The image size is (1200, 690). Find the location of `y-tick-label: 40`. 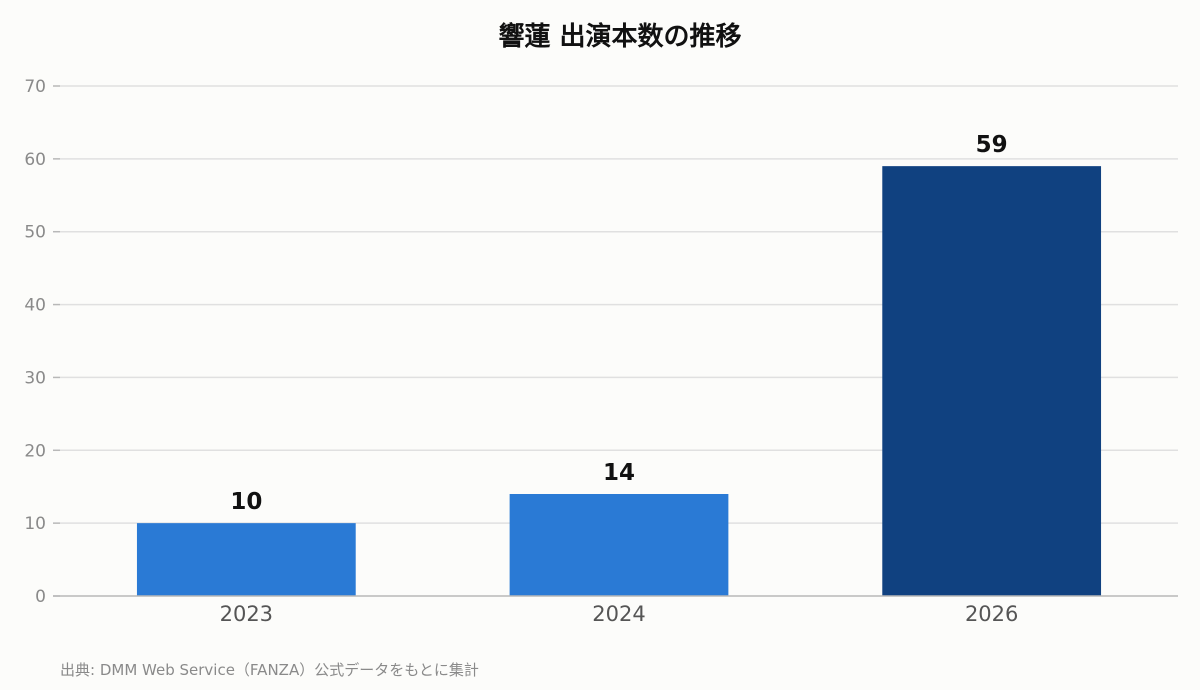

y-tick-label: 40 is located at coordinates (35, 306).